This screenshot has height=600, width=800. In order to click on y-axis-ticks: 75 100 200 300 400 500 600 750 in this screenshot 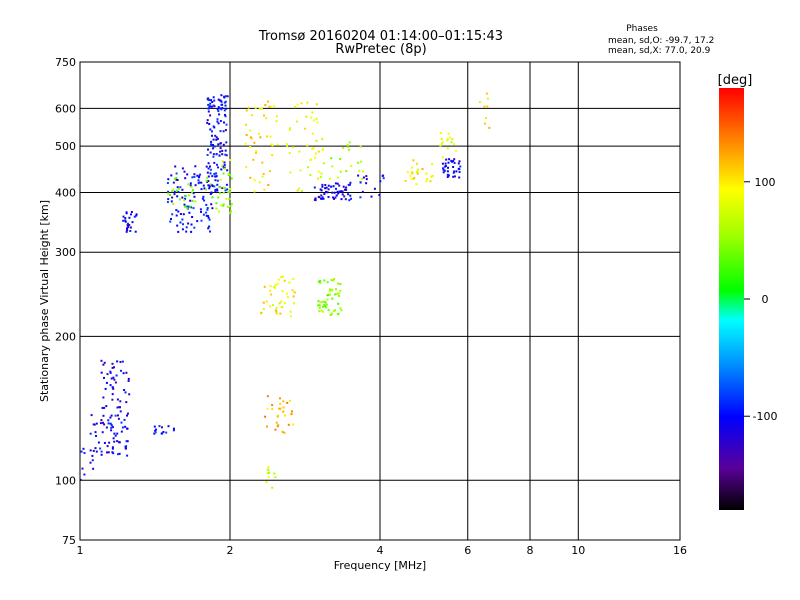, I will do `click(65, 301)`.